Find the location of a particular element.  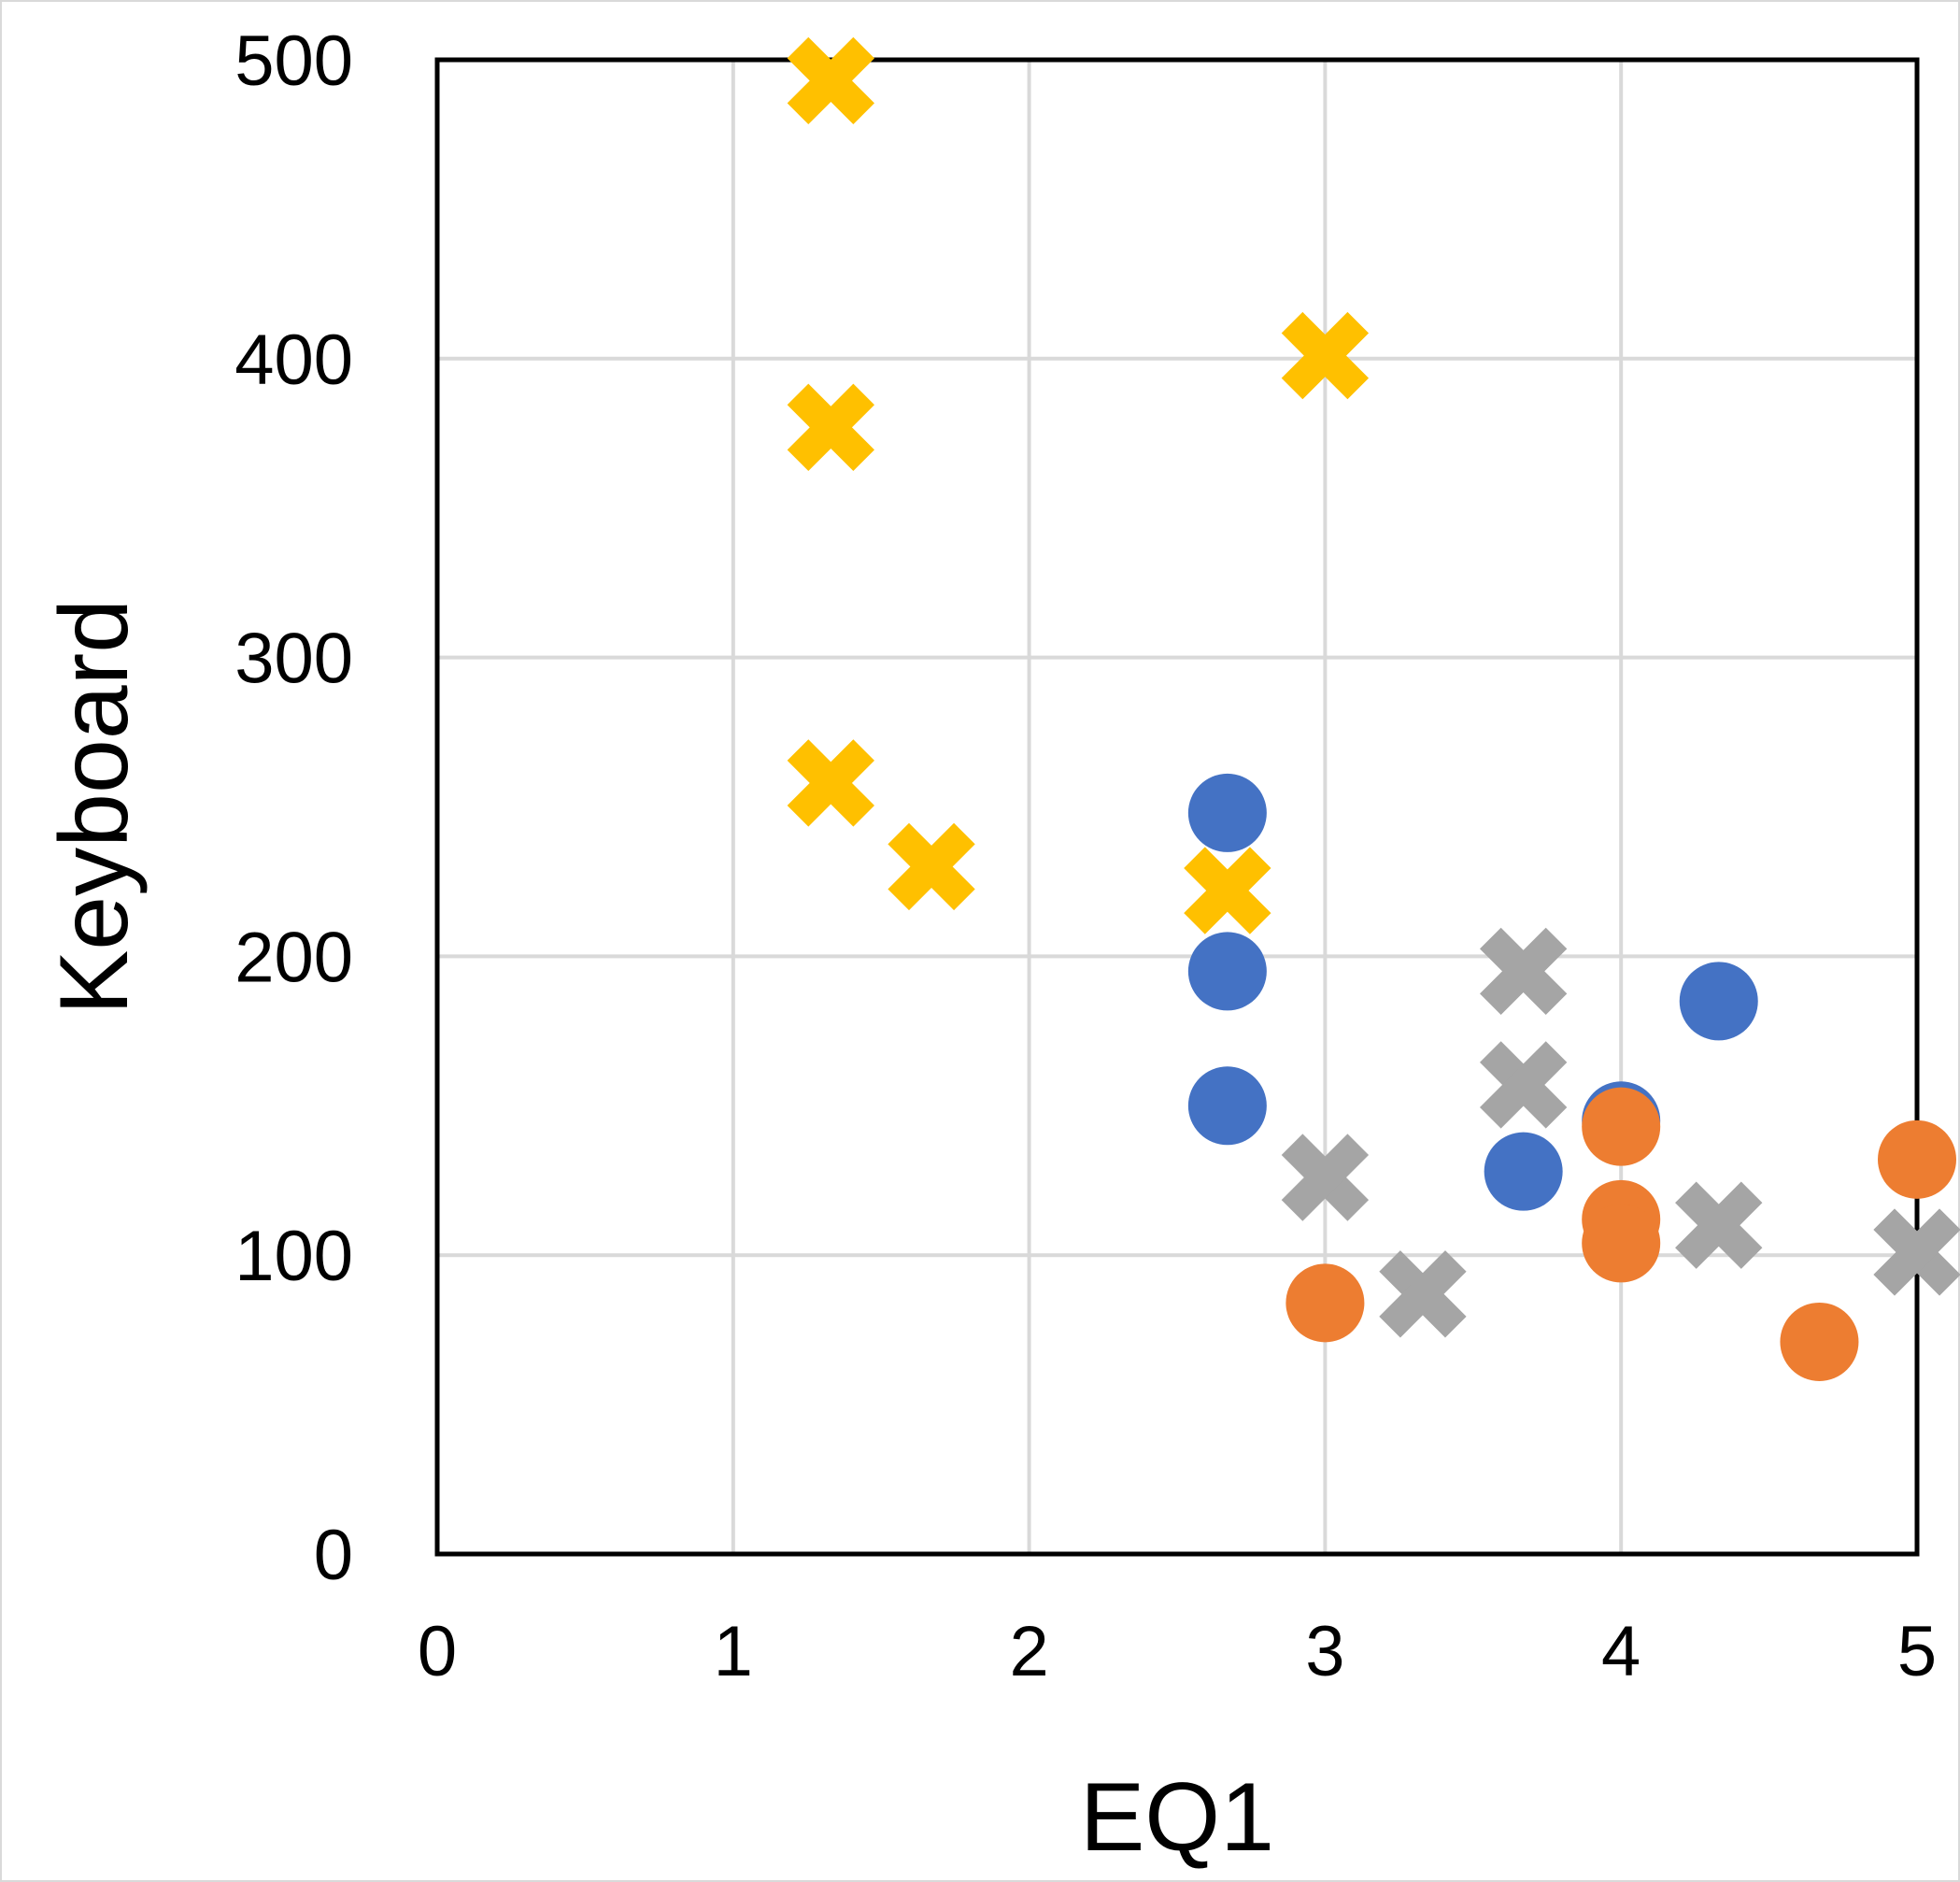

x-tick-label: 1 is located at coordinates (734, 1651).